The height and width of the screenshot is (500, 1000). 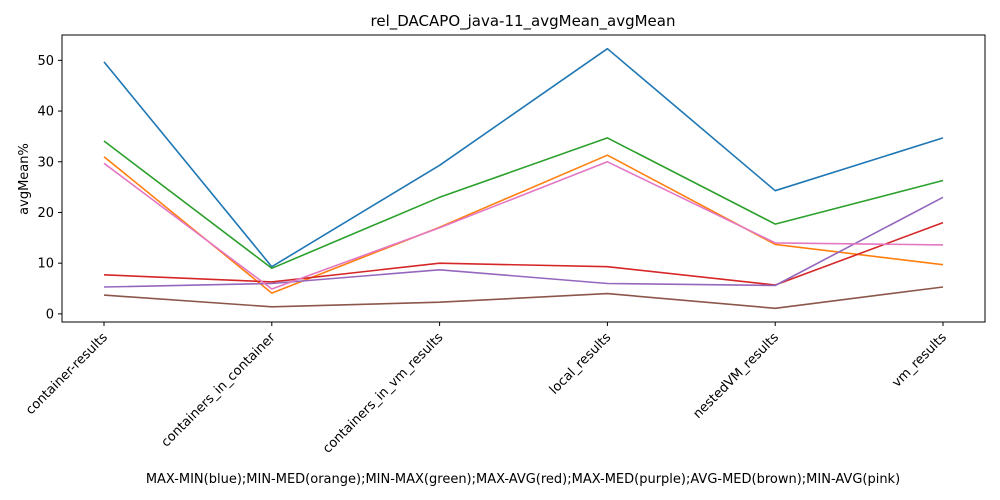 I want to click on y-tick-label-0: 0, so click(x=50, y=314).